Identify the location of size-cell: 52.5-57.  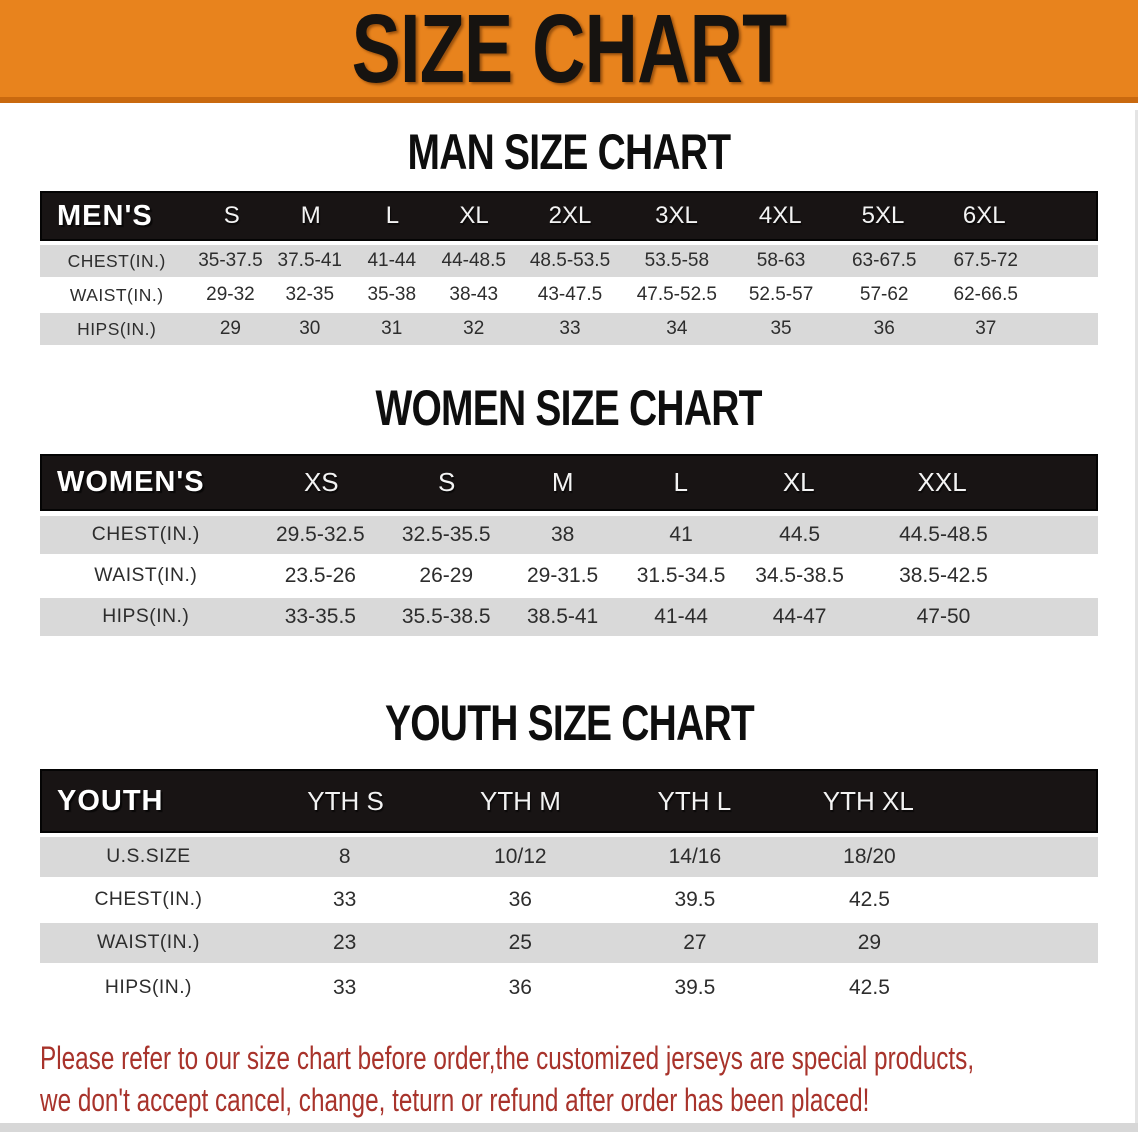
(781, 294).